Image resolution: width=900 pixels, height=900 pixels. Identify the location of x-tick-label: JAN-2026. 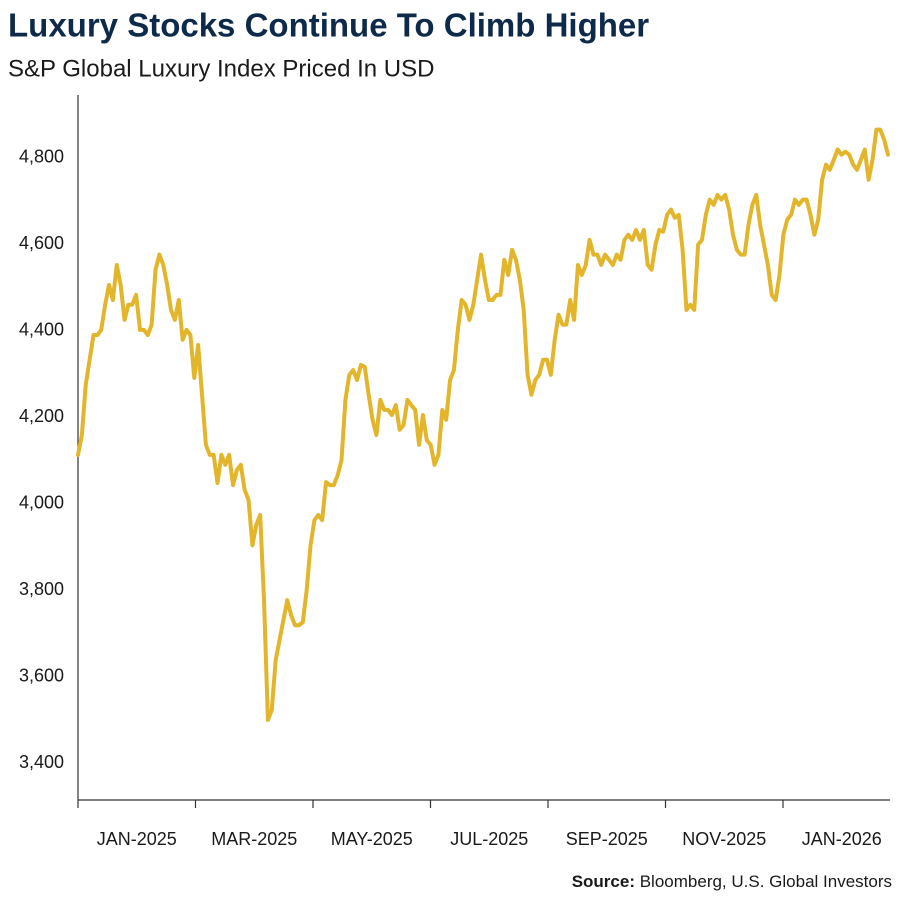
(842, 839).